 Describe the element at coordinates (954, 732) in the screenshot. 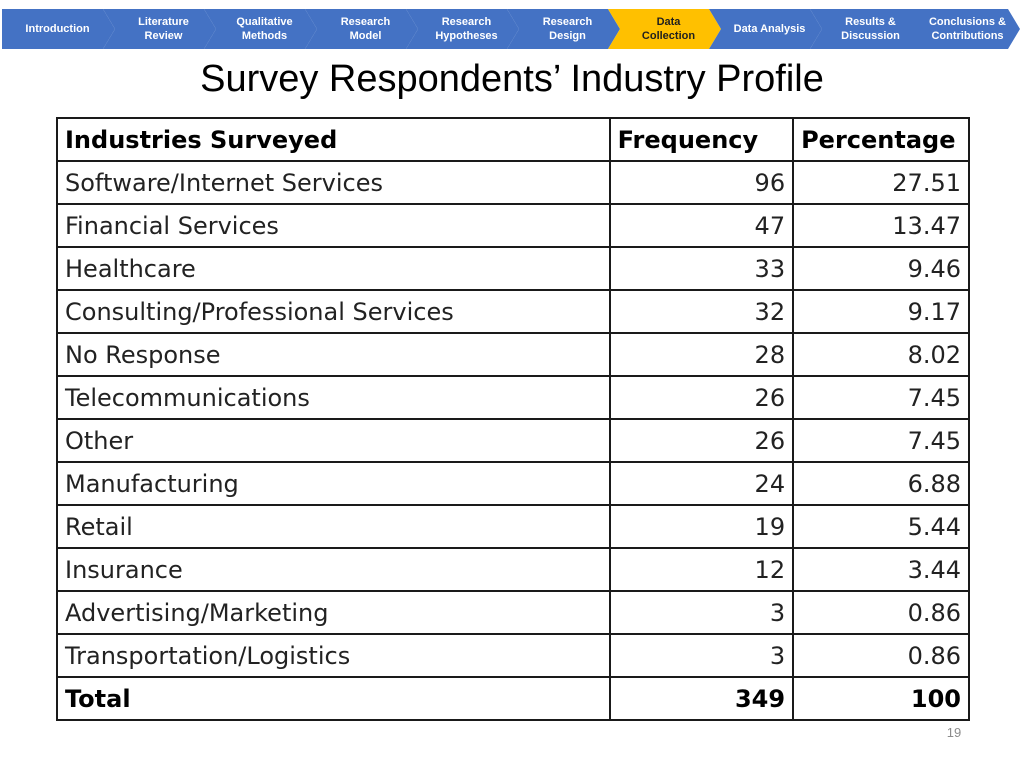

I see `page-number: 19` at that location.